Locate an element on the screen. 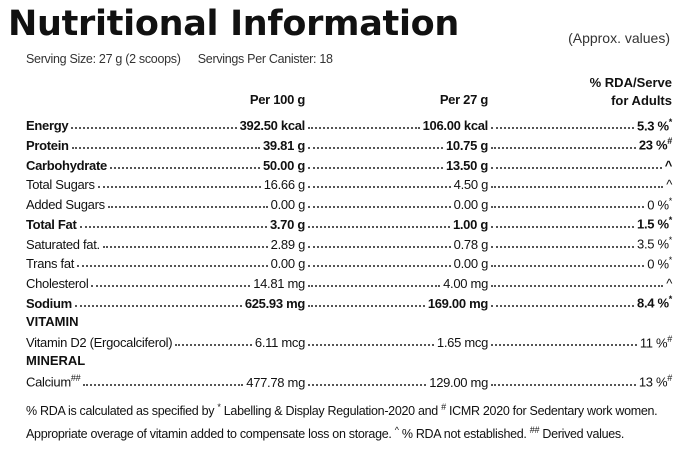  value-per-100g: 392.50 kcal is located at coordinates (272, 125).